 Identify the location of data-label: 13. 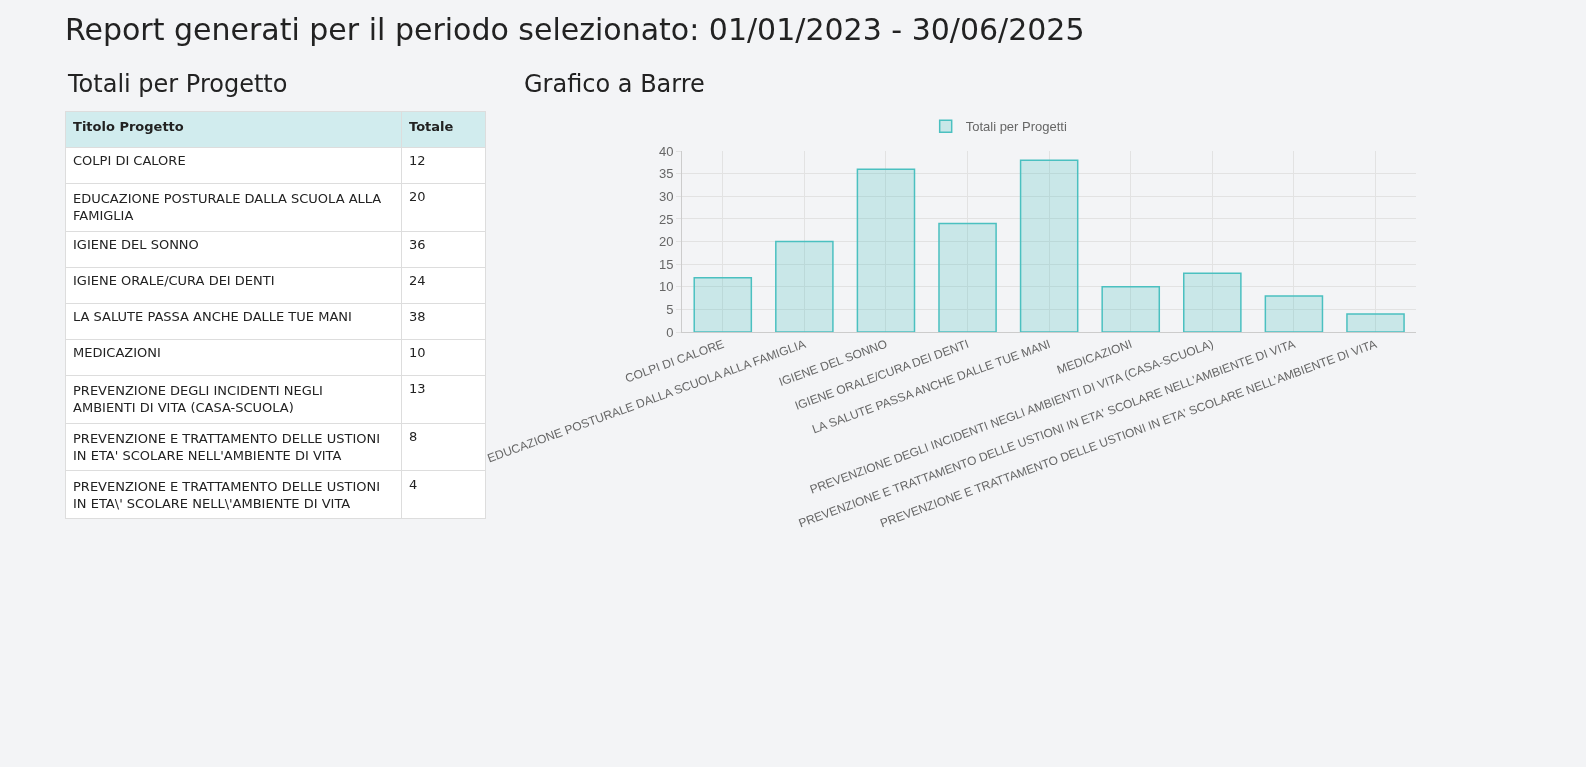
(417, 388).